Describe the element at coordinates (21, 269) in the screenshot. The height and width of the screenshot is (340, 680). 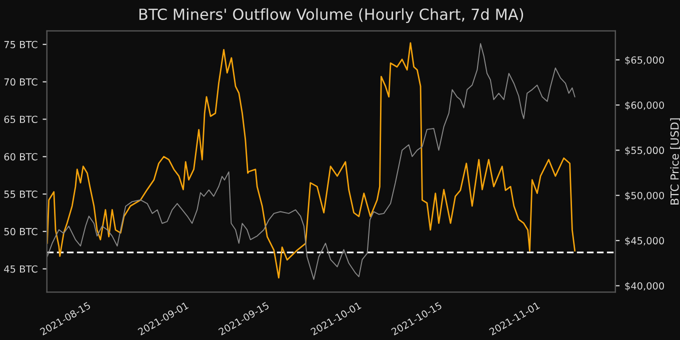
I see `y-tick-label: 45 BTC` at that location.